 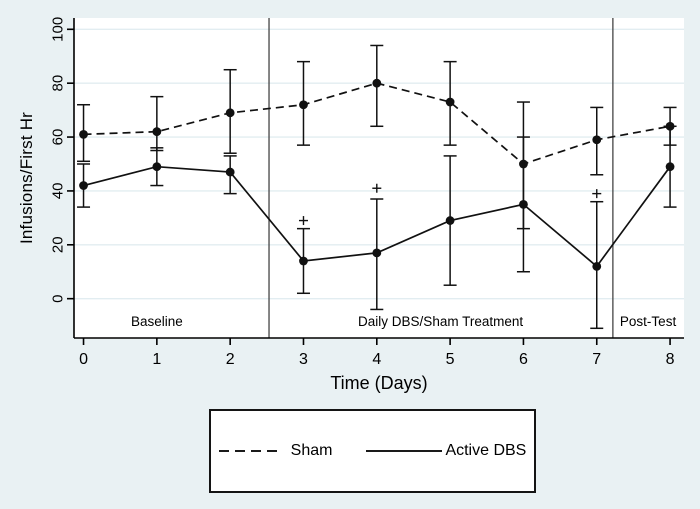 I want to click on legend-item-active-dbs: Active DBS, so click(x=446, y=451).